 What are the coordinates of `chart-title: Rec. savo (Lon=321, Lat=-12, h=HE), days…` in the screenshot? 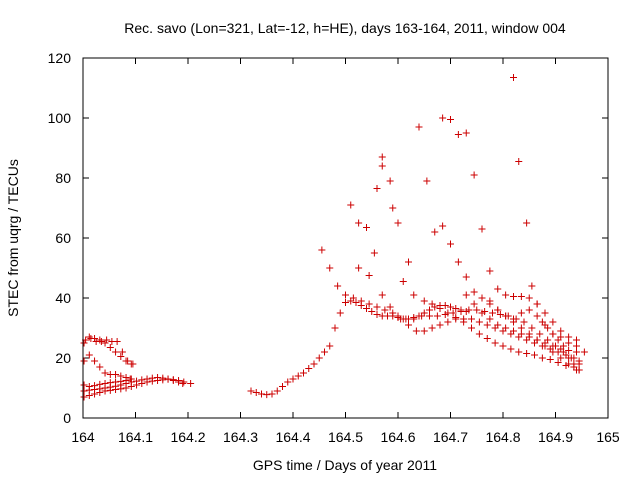 It's located at (345, 28).